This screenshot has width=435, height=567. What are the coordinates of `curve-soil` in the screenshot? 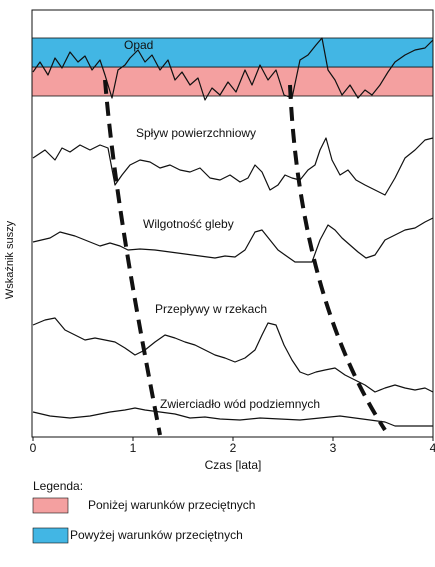 It's located at (233, 240).